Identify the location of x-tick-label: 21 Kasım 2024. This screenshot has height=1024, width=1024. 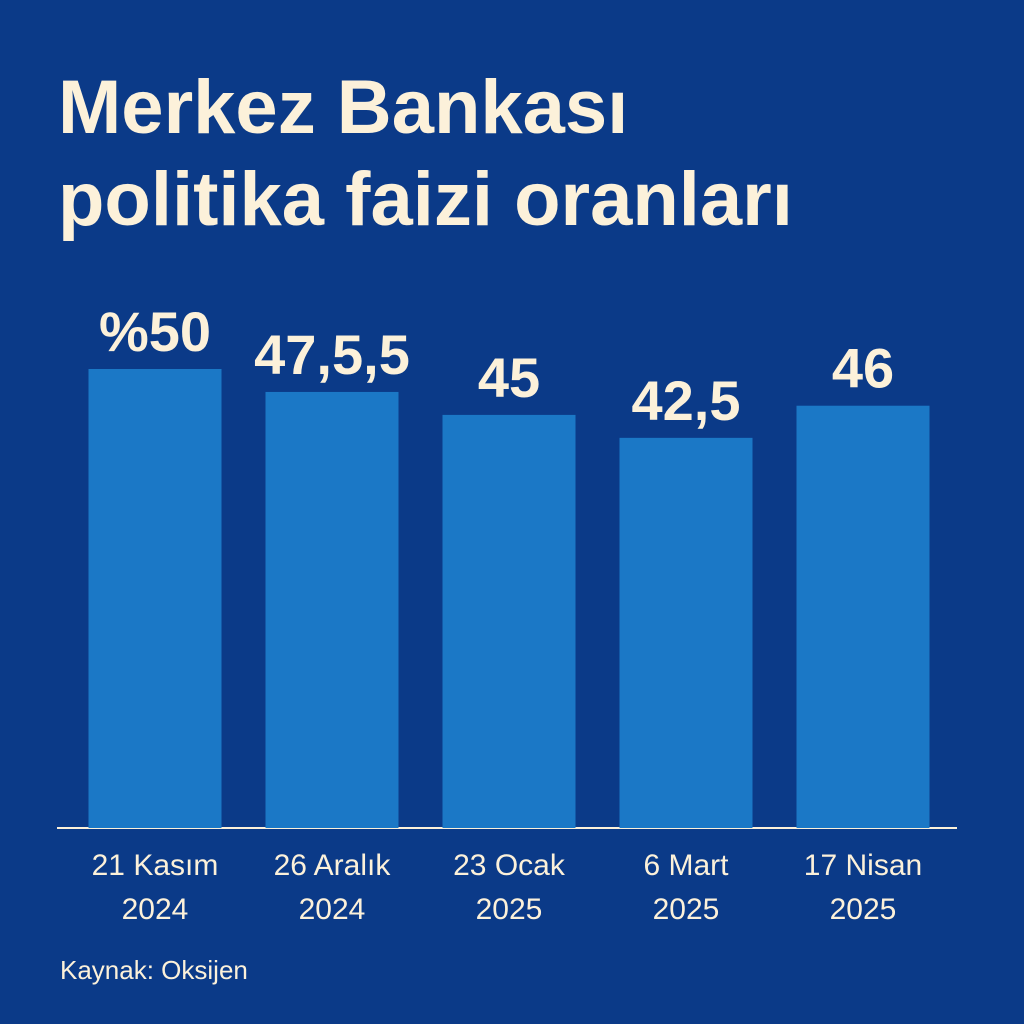
(155, 887).